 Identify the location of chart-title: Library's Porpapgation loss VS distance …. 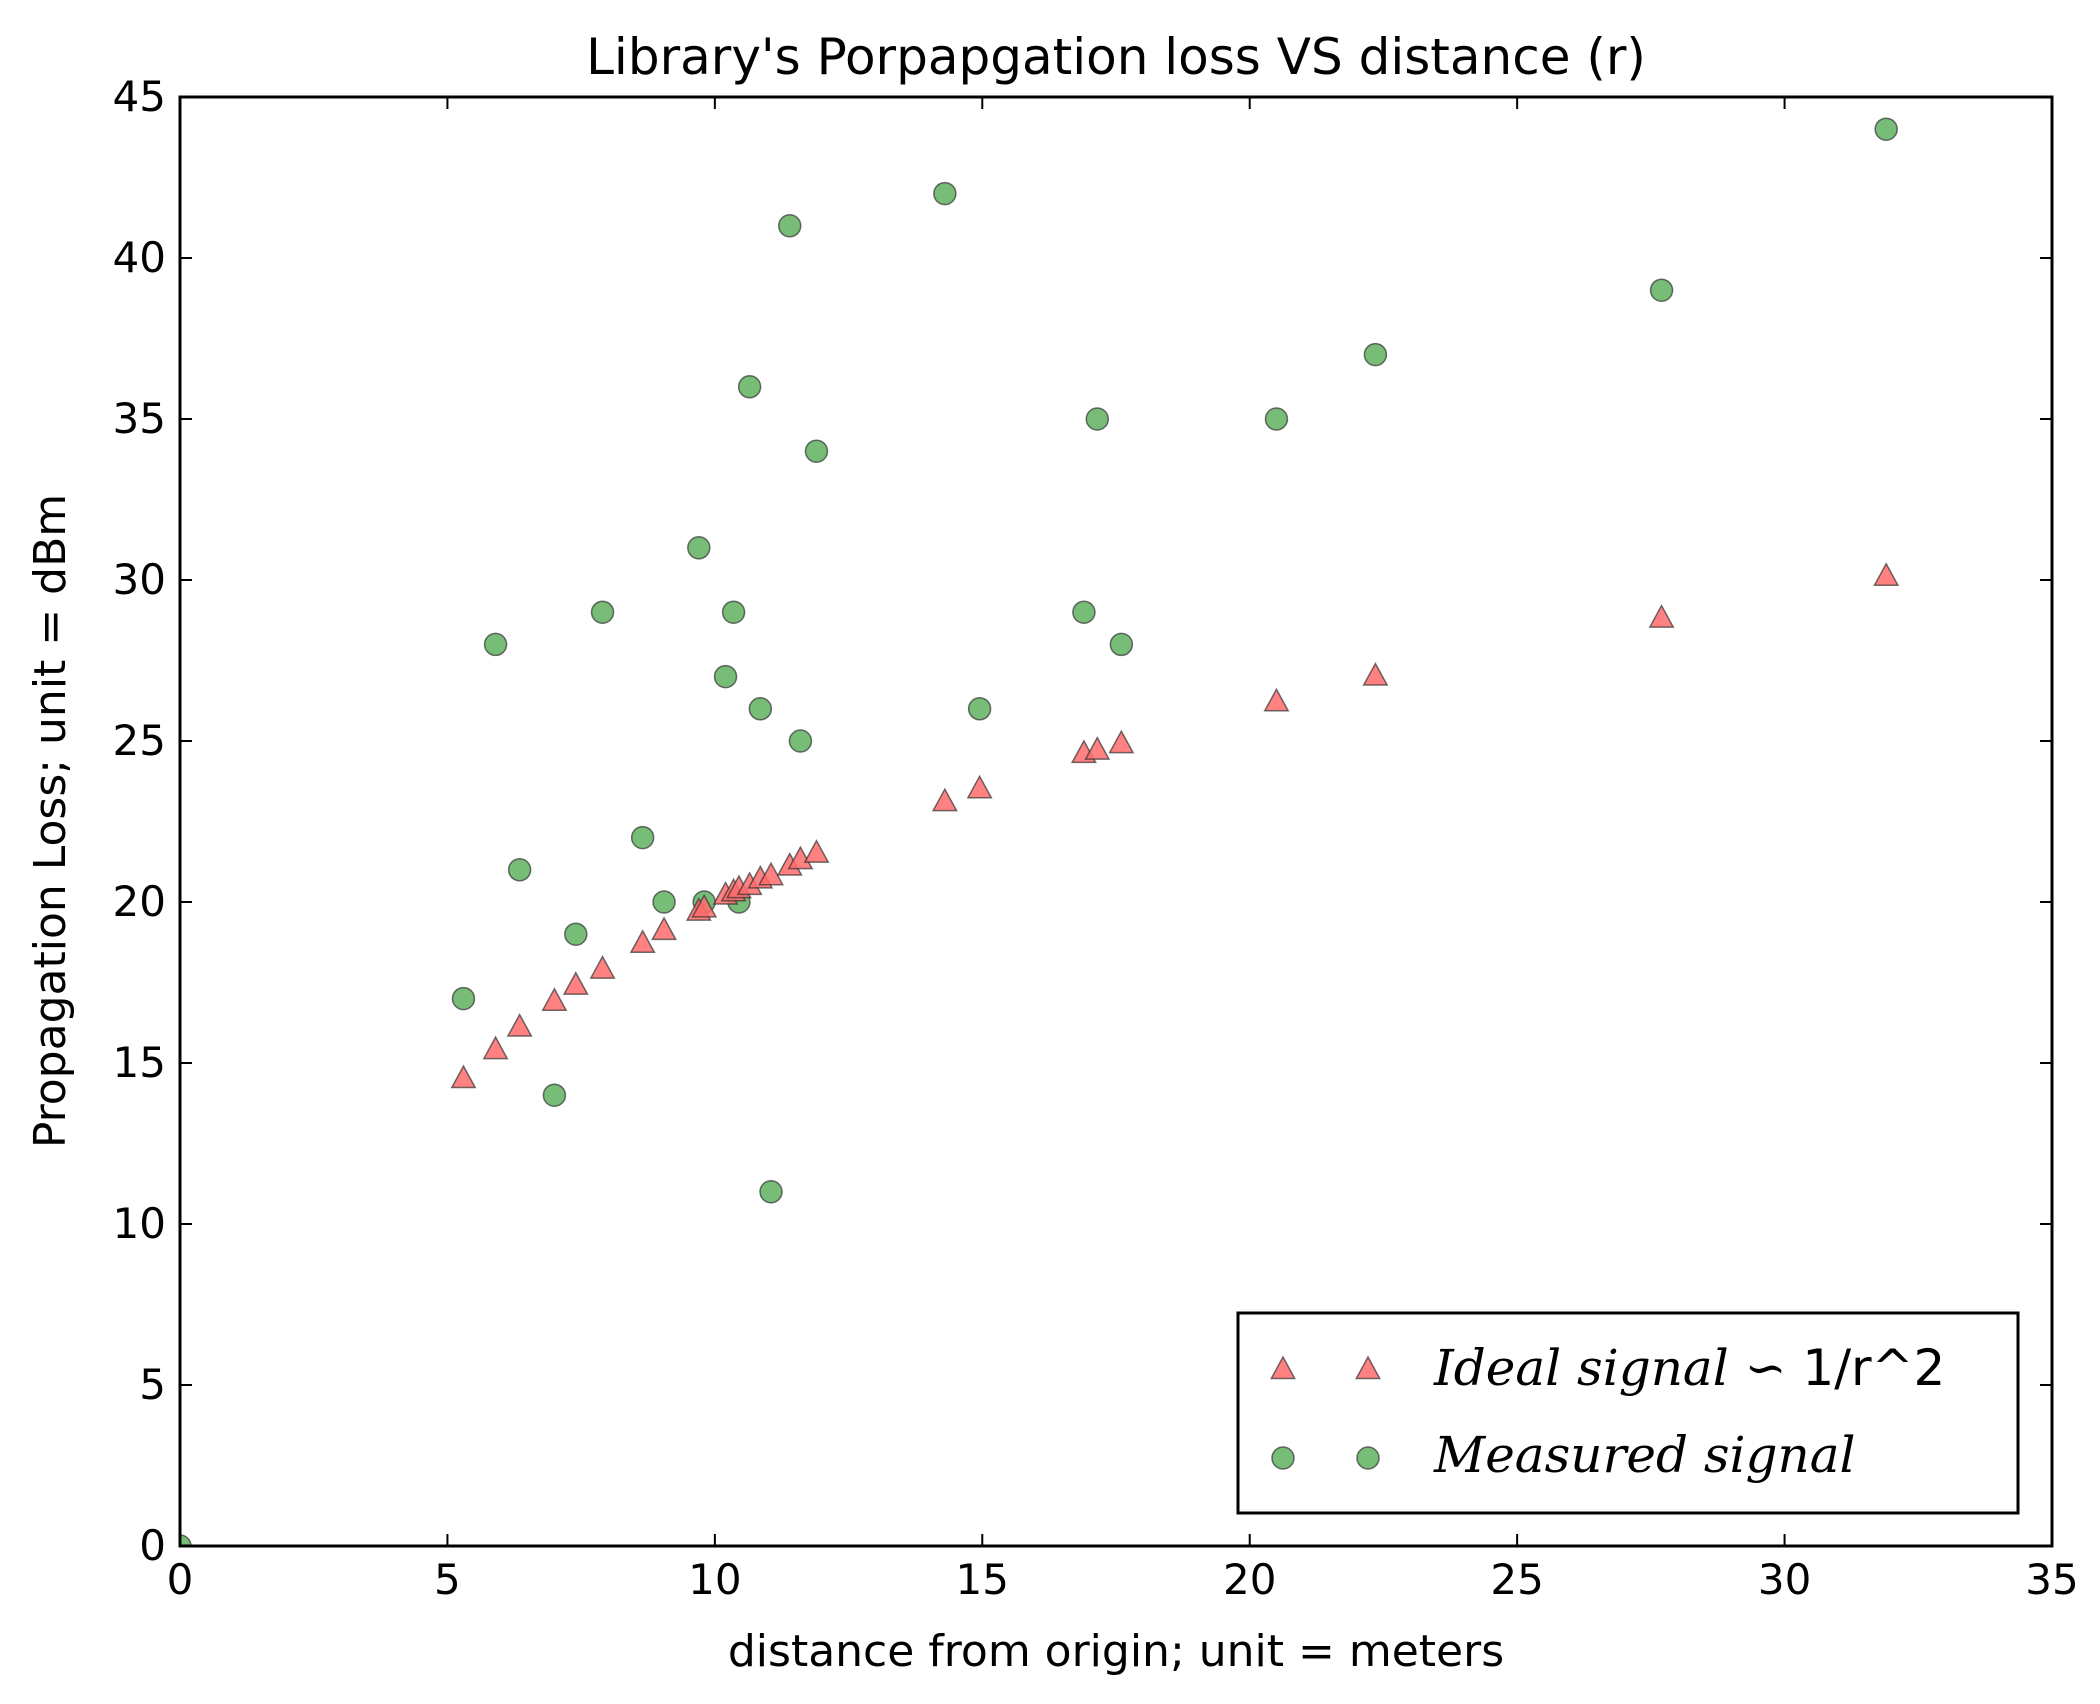
(1116, 57).